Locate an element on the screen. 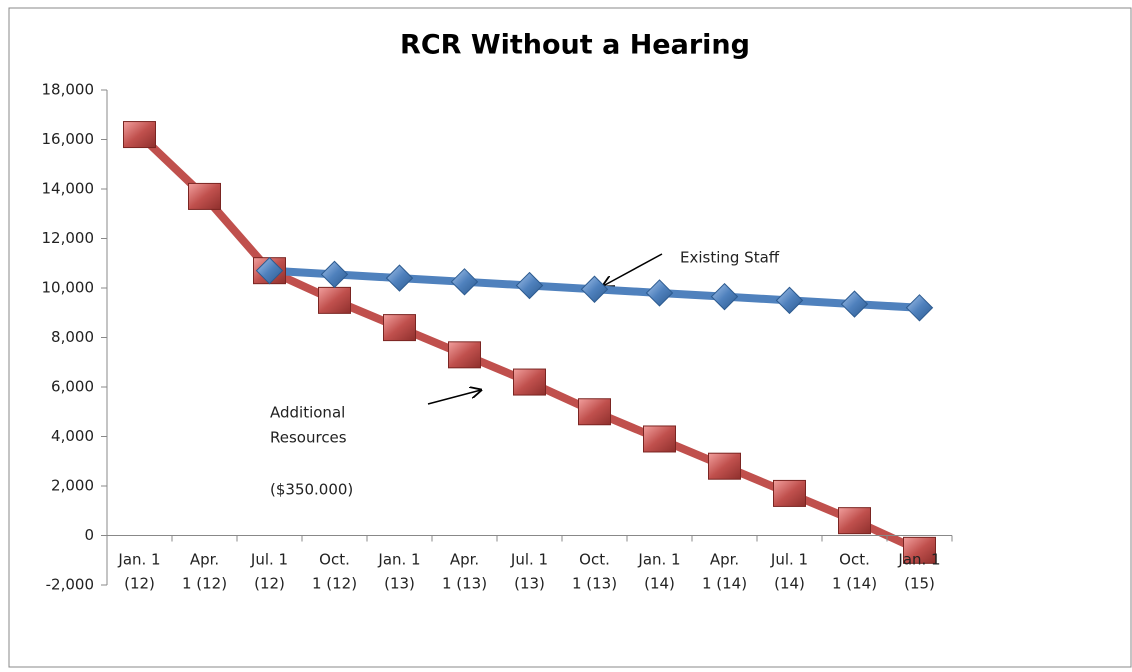 The image size is (1132, 672). x-tick-label: Jul. 1 (14) is located at coordinates (789, 571).